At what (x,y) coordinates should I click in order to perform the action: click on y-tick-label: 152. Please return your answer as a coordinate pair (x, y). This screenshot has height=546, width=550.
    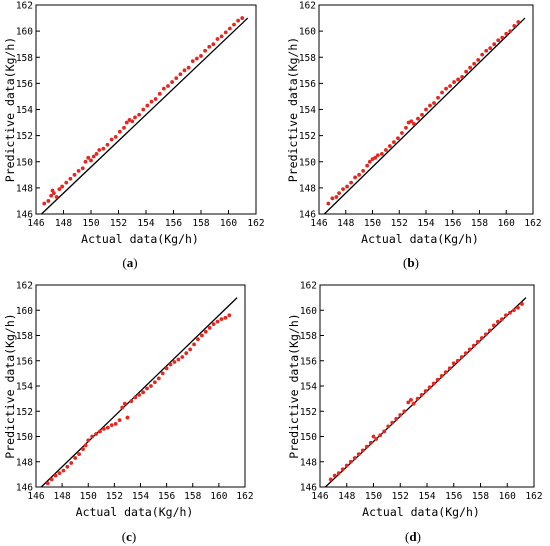
    Looking at the image, I should click on (24, 412).